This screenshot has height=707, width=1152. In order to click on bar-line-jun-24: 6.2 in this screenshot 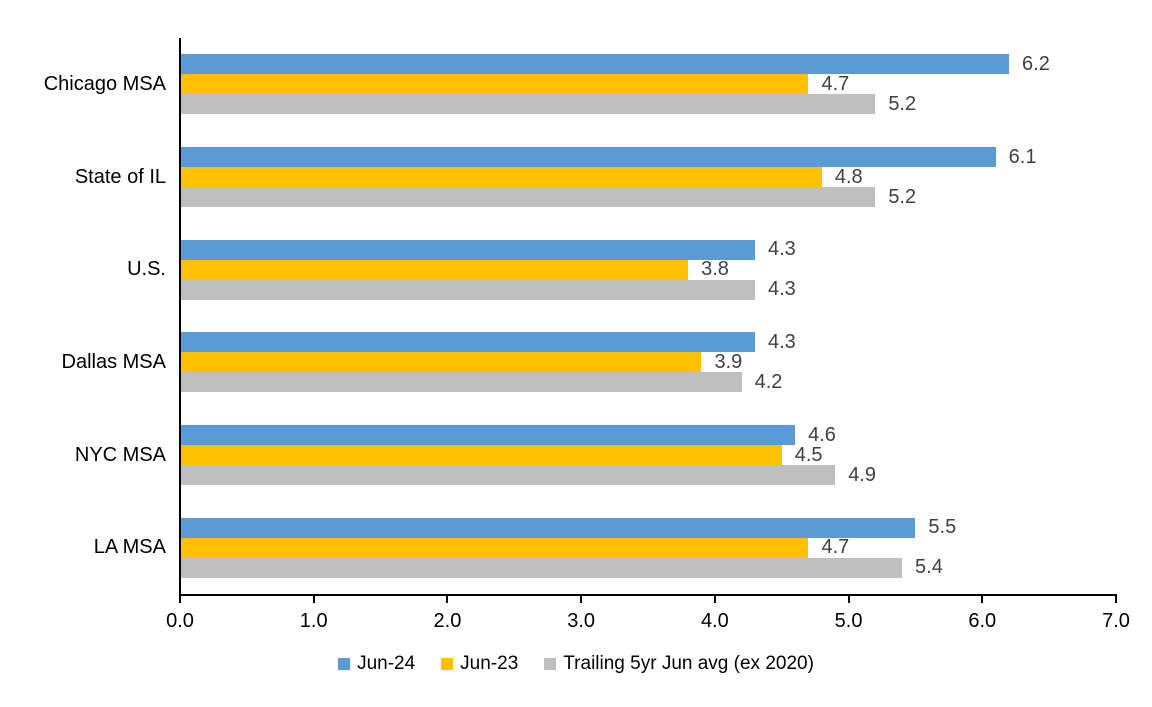, I will do `click(648, 63)`.